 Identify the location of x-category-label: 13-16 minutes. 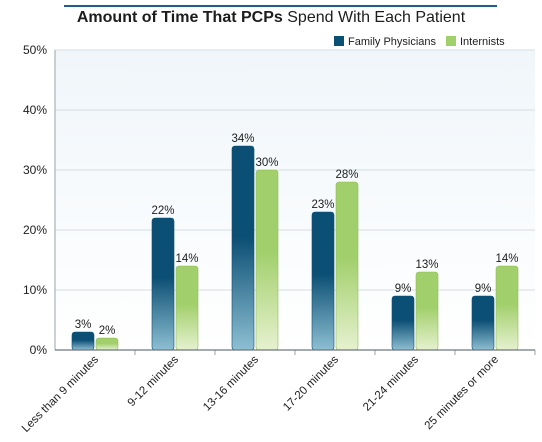
(231, 383).